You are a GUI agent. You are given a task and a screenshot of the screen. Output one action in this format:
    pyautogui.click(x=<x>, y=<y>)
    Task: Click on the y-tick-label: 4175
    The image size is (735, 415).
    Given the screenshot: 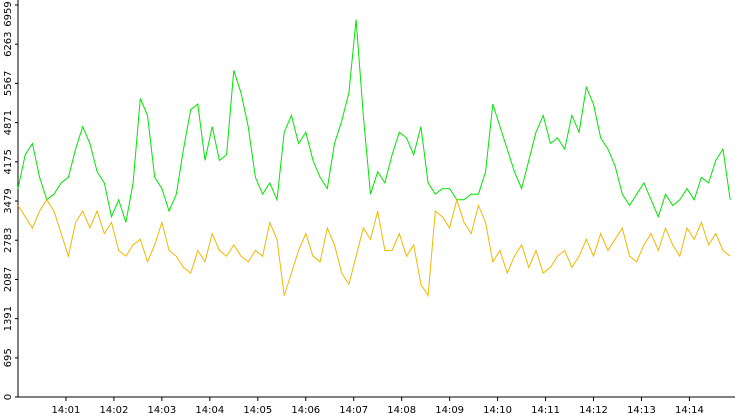 What is the action you would take?
    pyautogui.click(x=8, y=161)
    